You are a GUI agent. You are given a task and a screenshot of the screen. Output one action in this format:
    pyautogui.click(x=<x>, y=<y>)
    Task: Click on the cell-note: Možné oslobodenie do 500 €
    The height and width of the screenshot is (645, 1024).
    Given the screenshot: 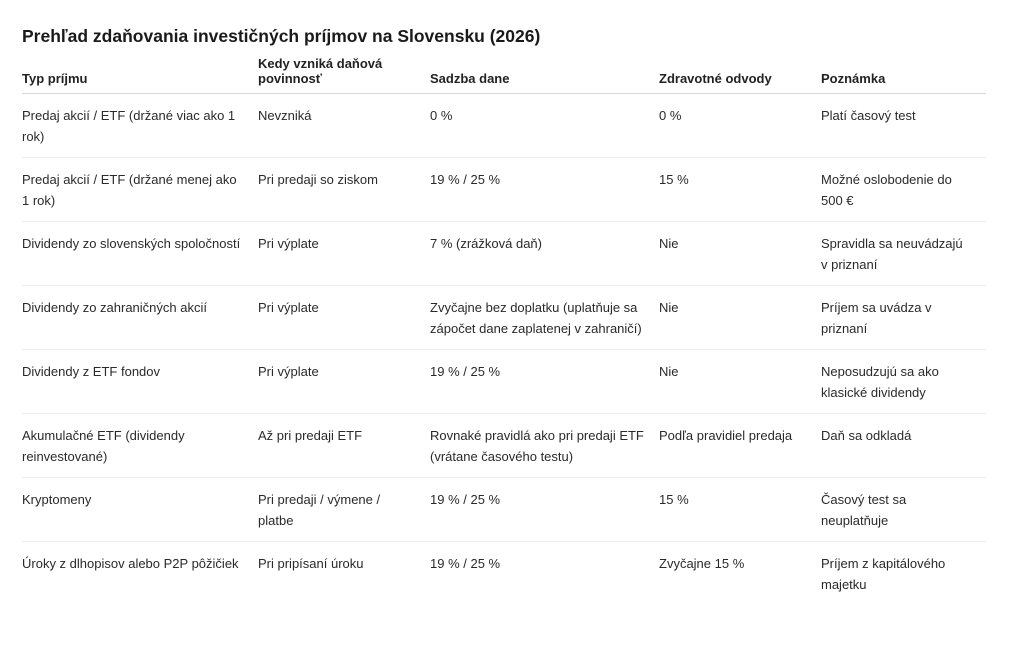 What is the action you would take?
    pyautogui.click(x=903, y=189)
    